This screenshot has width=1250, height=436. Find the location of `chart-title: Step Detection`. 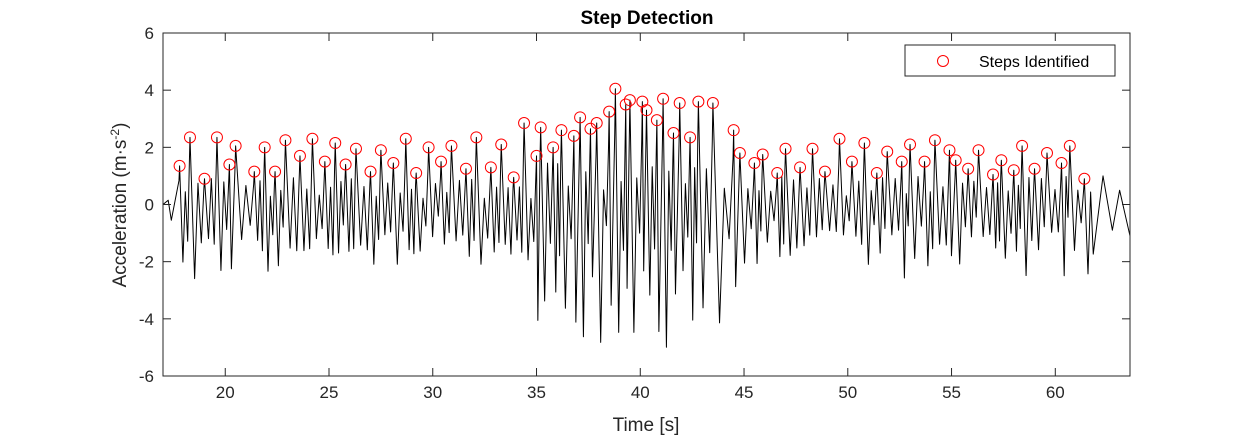

chart-title: Step Detection is located at coordinates (646, 18).